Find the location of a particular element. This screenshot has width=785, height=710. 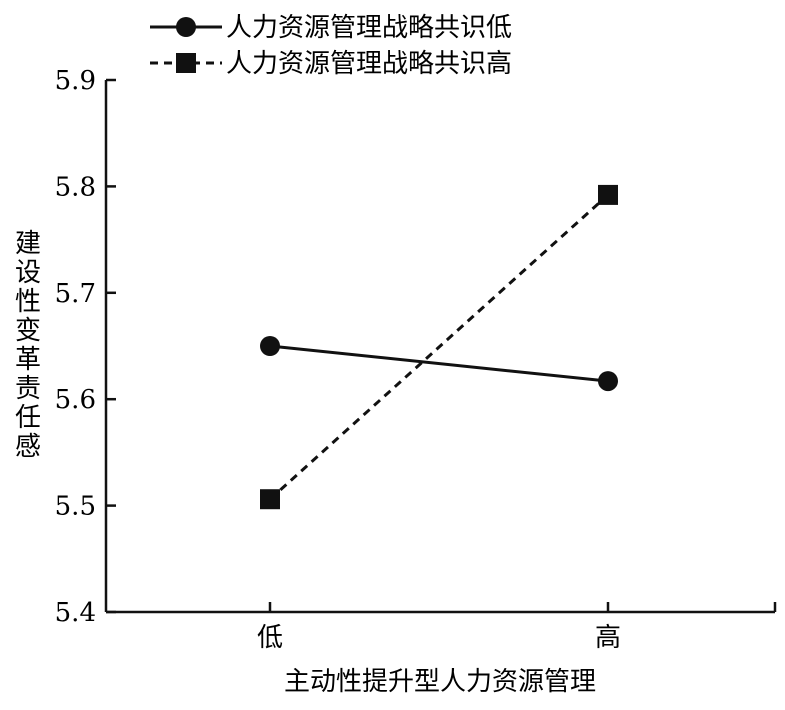

y-tick-label: 5.7 is located at coordinates (75, 294).